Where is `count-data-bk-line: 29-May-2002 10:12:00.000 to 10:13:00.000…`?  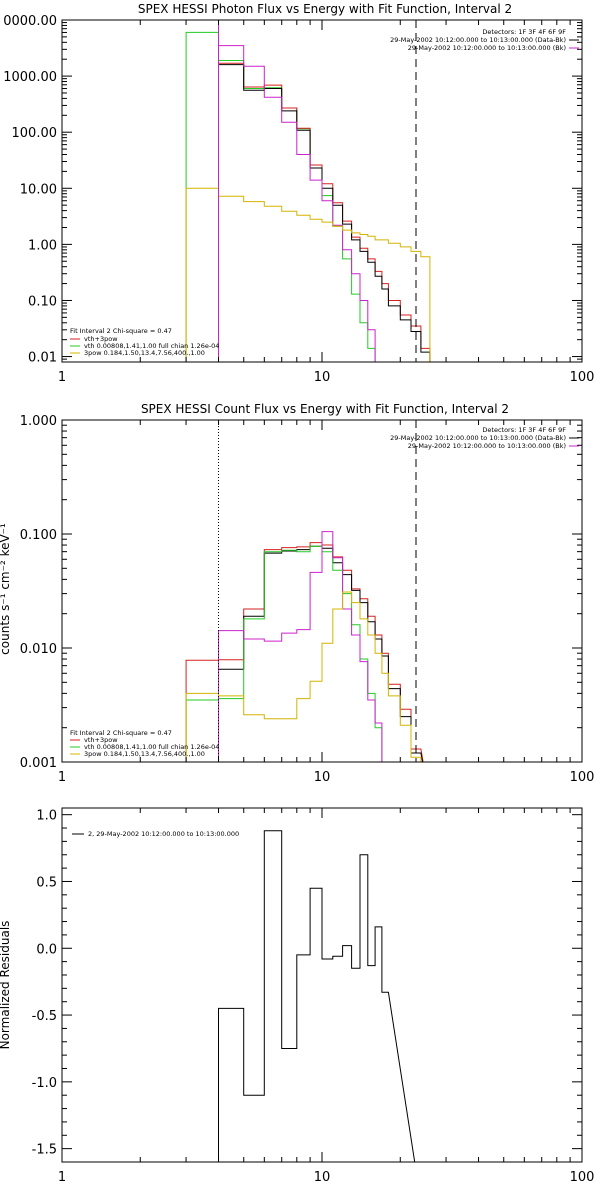 count-data-bk-line: 29-May-2002 10:12:00.000 to 10:13:00.000… is located at coordinates (478, 438).